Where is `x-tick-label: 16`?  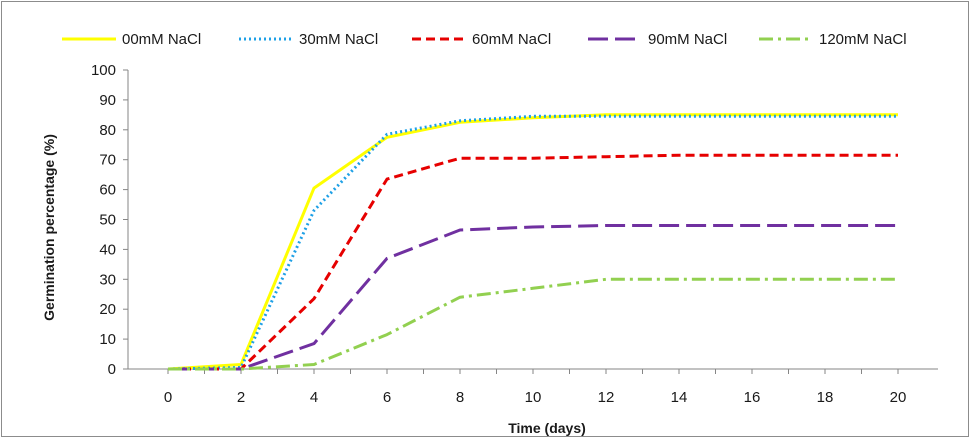 x-tick-label: 16 is located at coordinates (752, 397).